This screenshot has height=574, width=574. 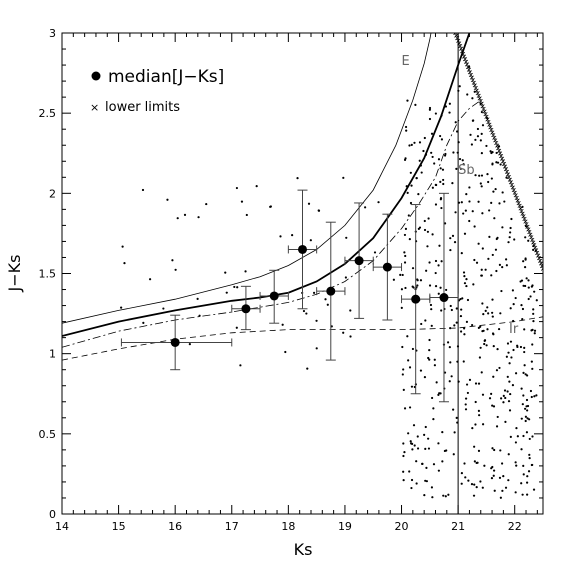 What do you see at coordinates (466, 170) in the screenshot?
I see `model-track-label-Sb: Sb` at bounding box center [466, 170].